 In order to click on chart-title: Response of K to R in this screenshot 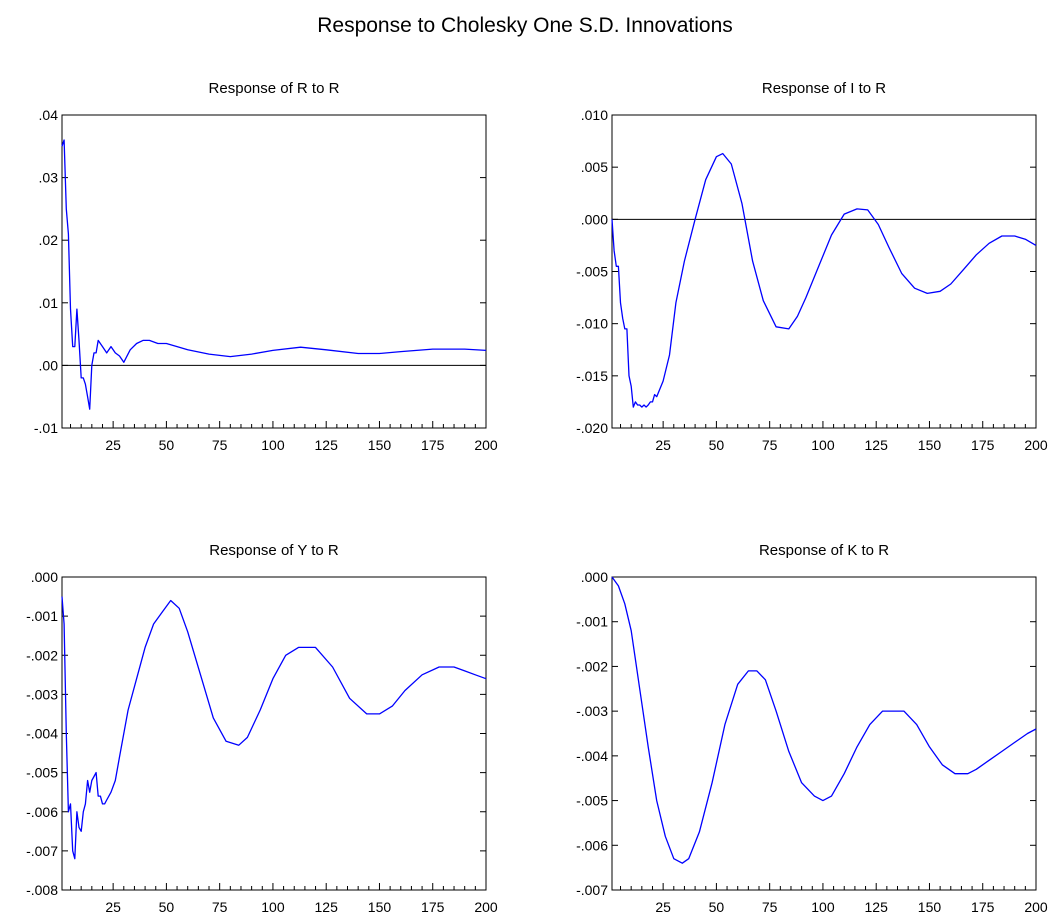, I will do `click(824, 550)`.